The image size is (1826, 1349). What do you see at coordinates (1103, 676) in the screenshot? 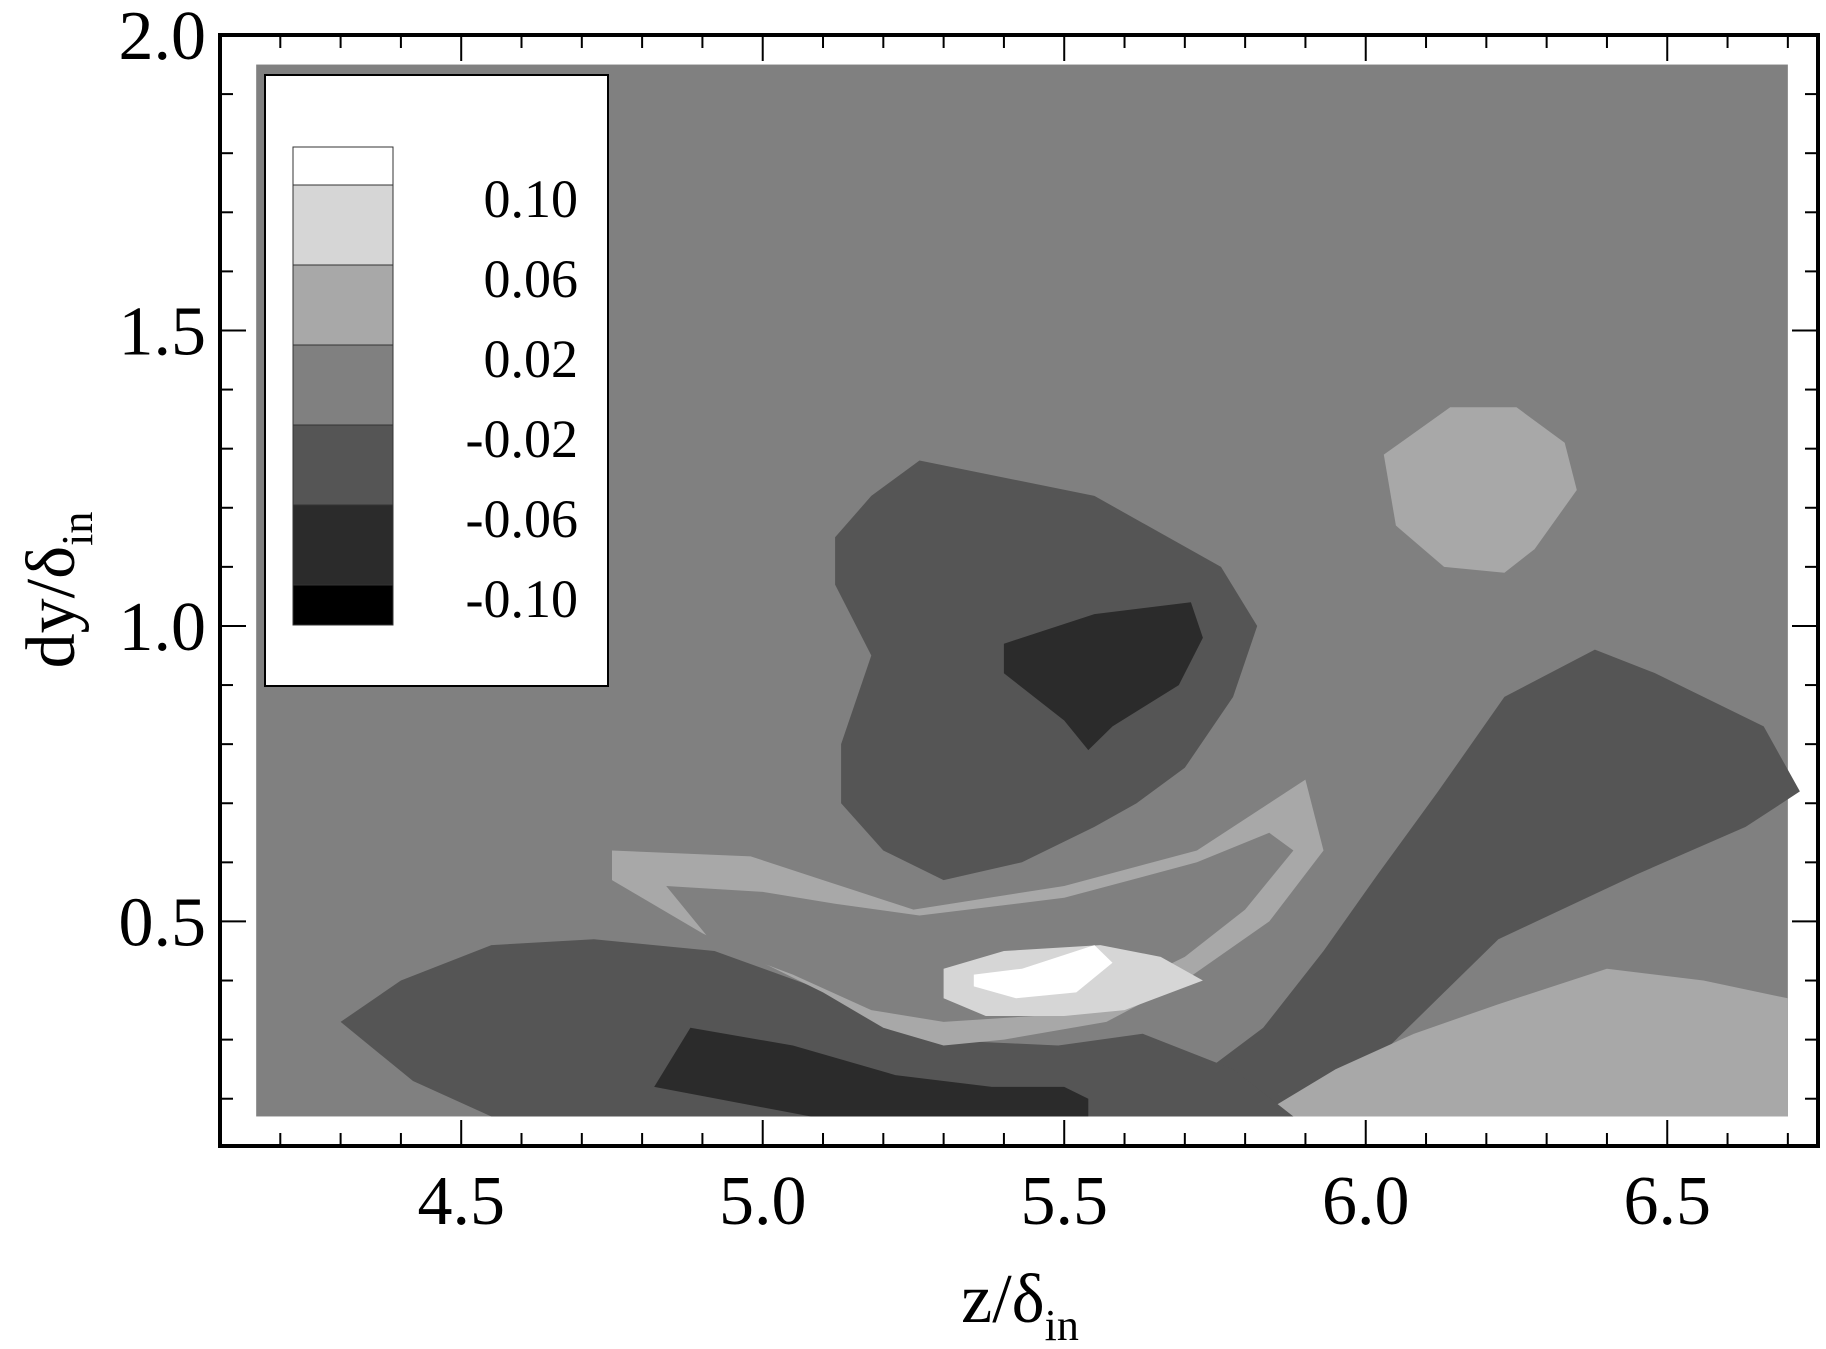
I see `contour-region-upper-left-core` at bounding box center [1103, 676].